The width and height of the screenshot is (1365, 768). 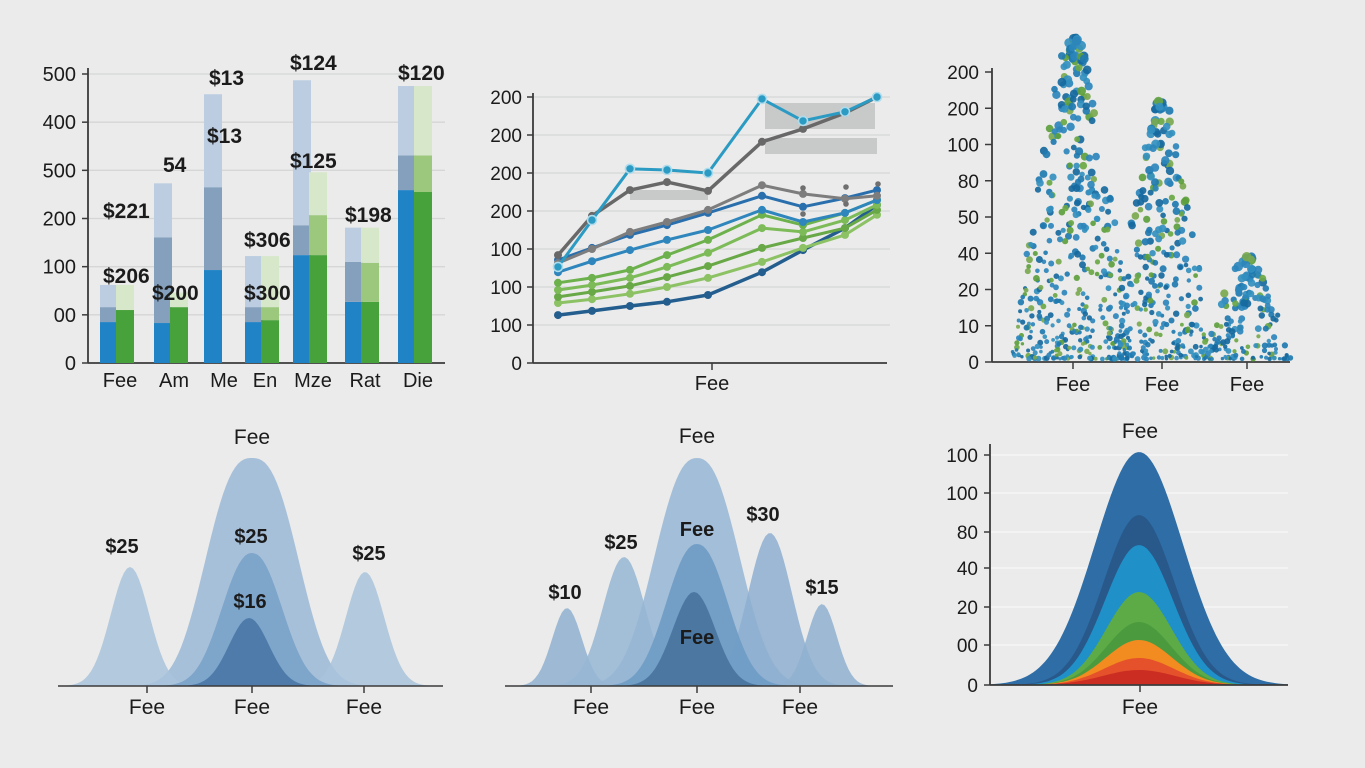 What do you see at coordinates (262, 309) in the screenshot?
I see `bar-group-en` at bounding box center [262, 309].